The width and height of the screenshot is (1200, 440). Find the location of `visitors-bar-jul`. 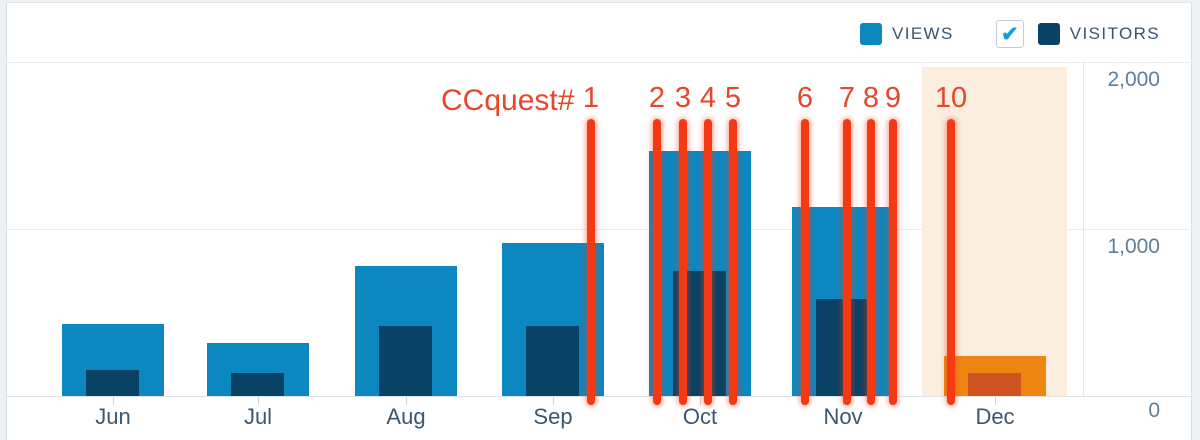

visitors-bar-jul is located at coordinates (257, 384).